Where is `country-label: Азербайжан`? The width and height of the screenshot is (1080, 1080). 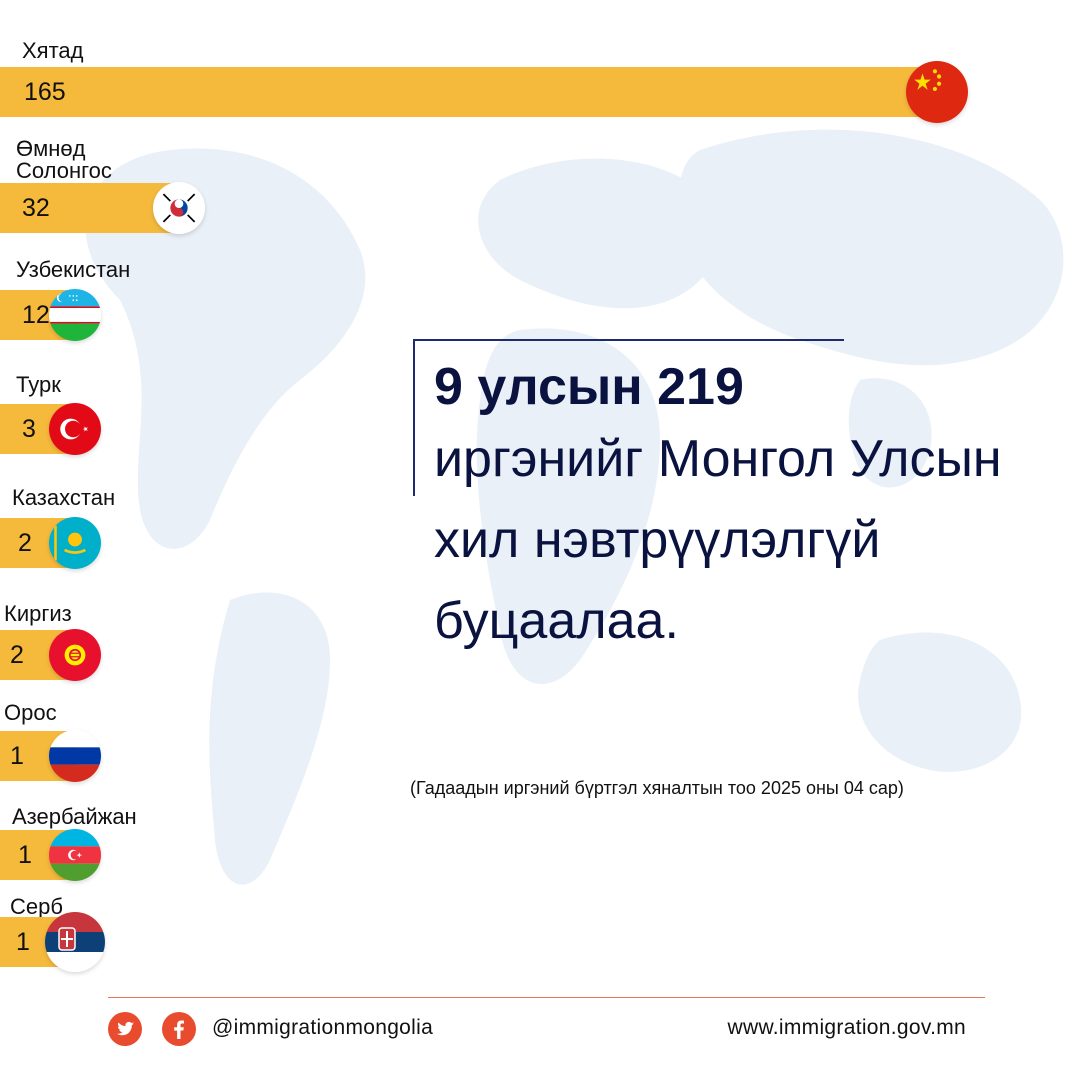
country-label: Азербайжан is located at coordinates (74, 816).